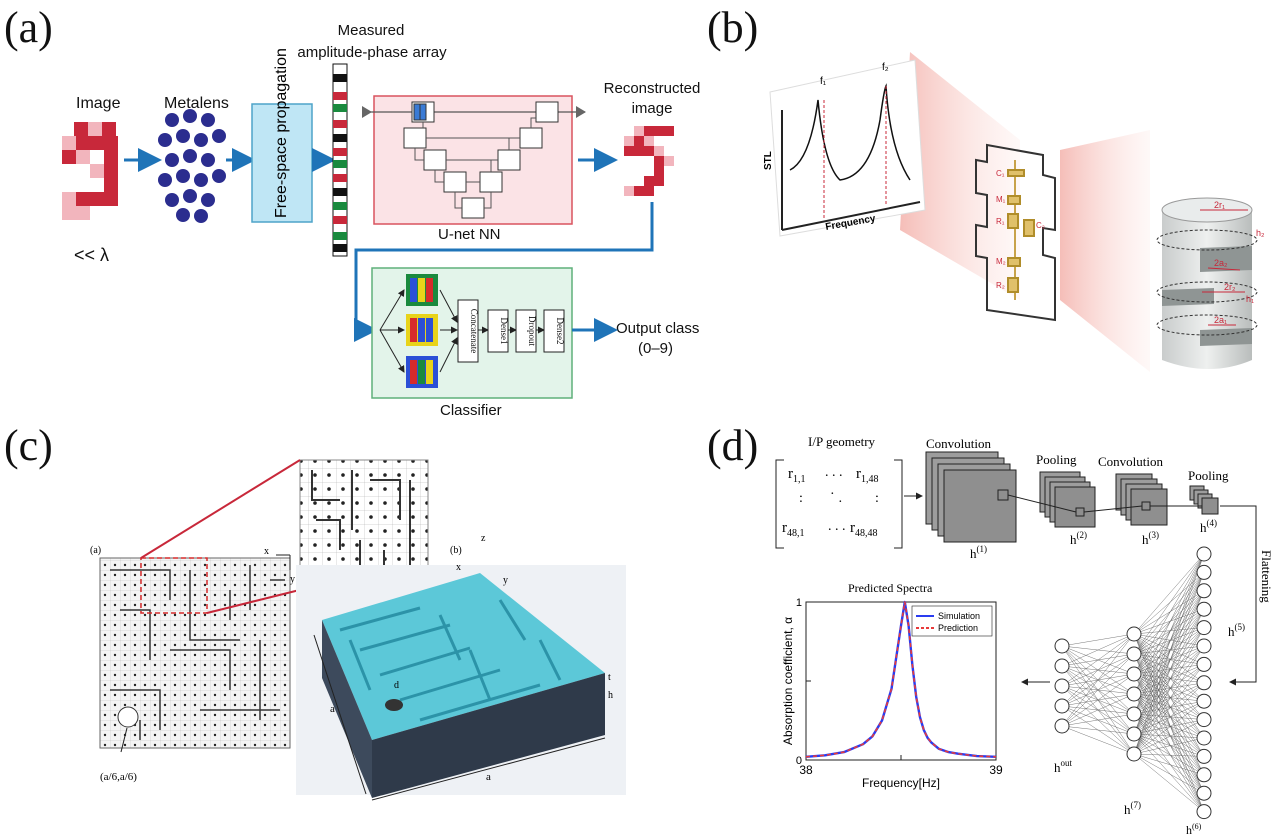 This screenshot has height=834, width=1275. What do you see at coordinates (1204, 500) in the screenshot?
I see `pool2-stack` at bounding box center [1204, 500].